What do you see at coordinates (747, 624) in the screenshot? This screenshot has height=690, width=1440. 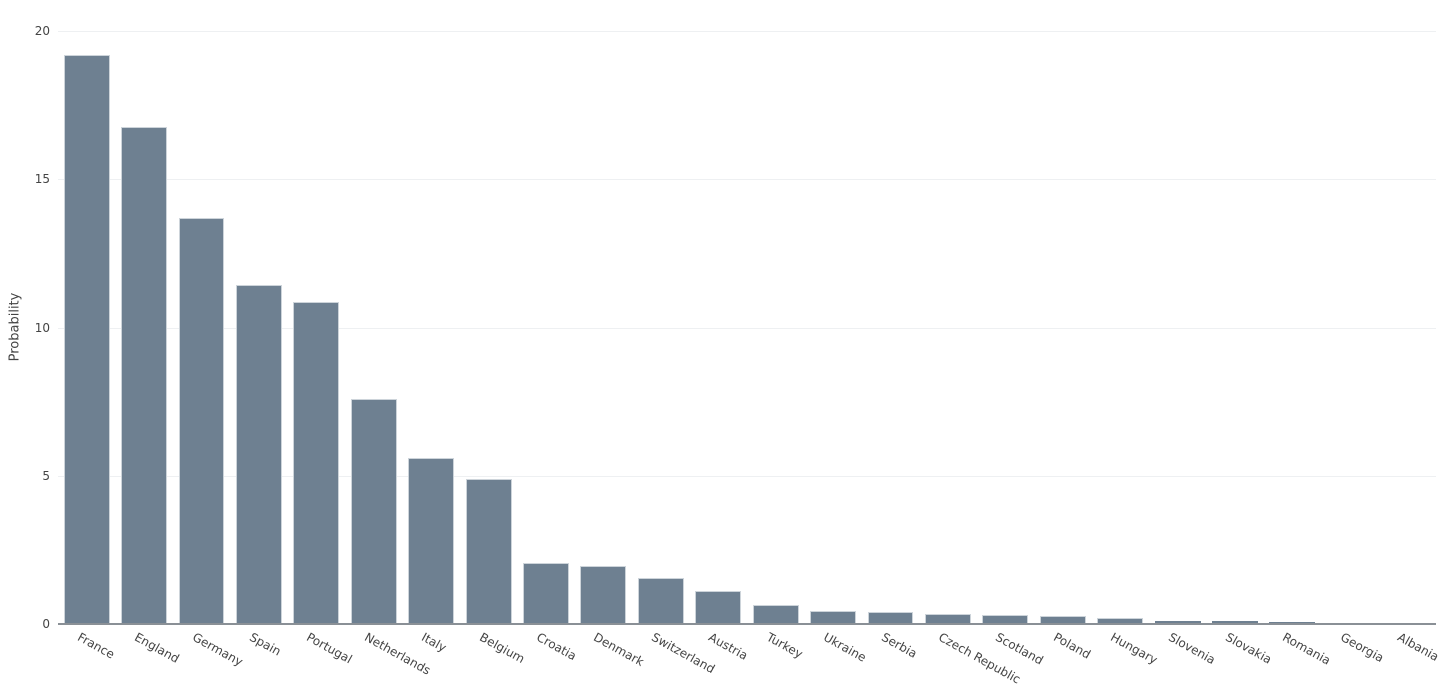 I see `x-axis-line` at bounding box center [747, 624].